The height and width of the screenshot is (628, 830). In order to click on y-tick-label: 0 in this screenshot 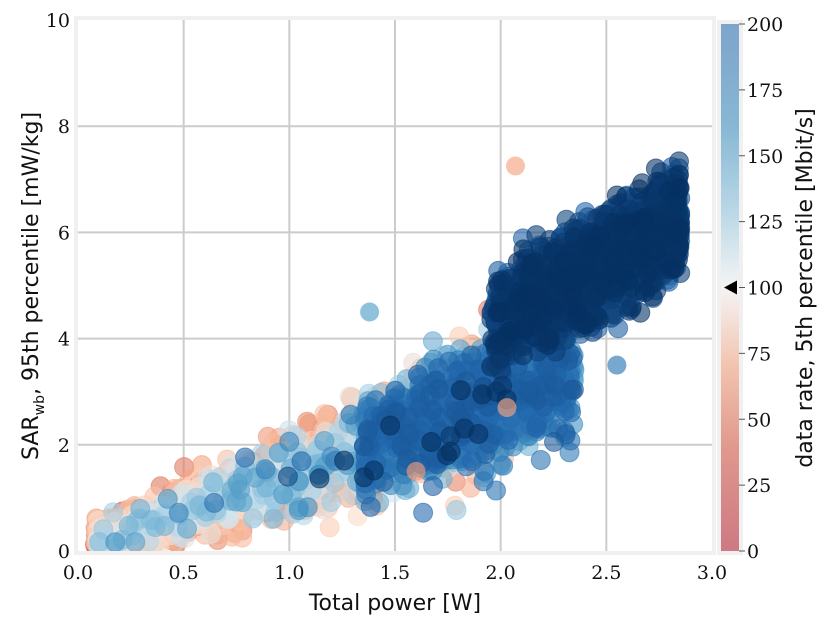, I will do `click(64, 552)`.